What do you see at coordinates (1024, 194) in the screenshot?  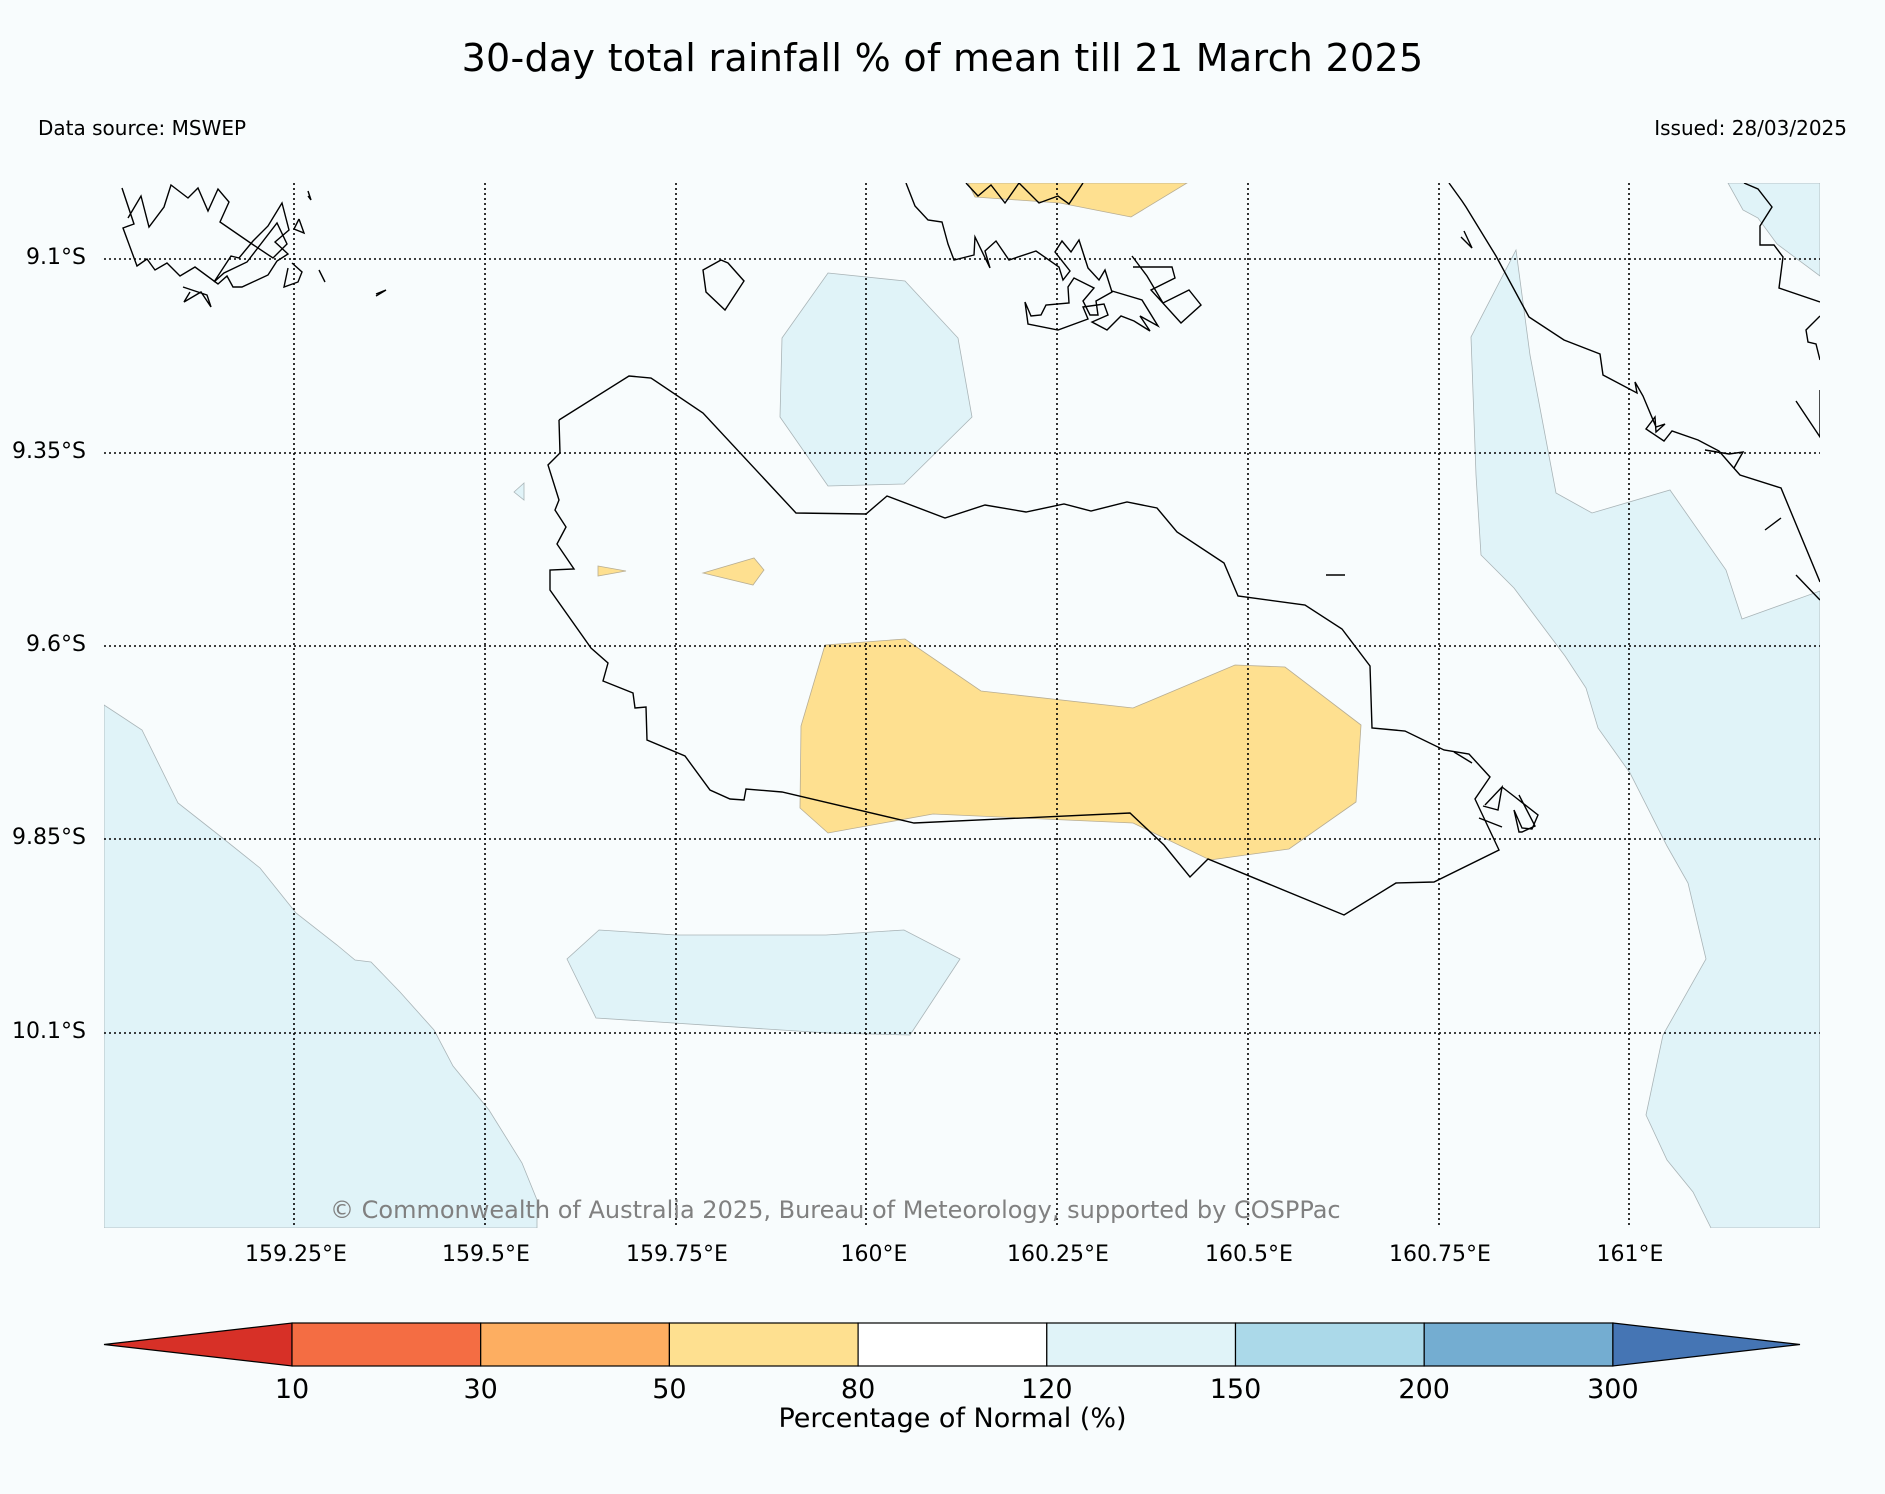 I see `coastline-florida-islets` at bounding box center [1024, 194].